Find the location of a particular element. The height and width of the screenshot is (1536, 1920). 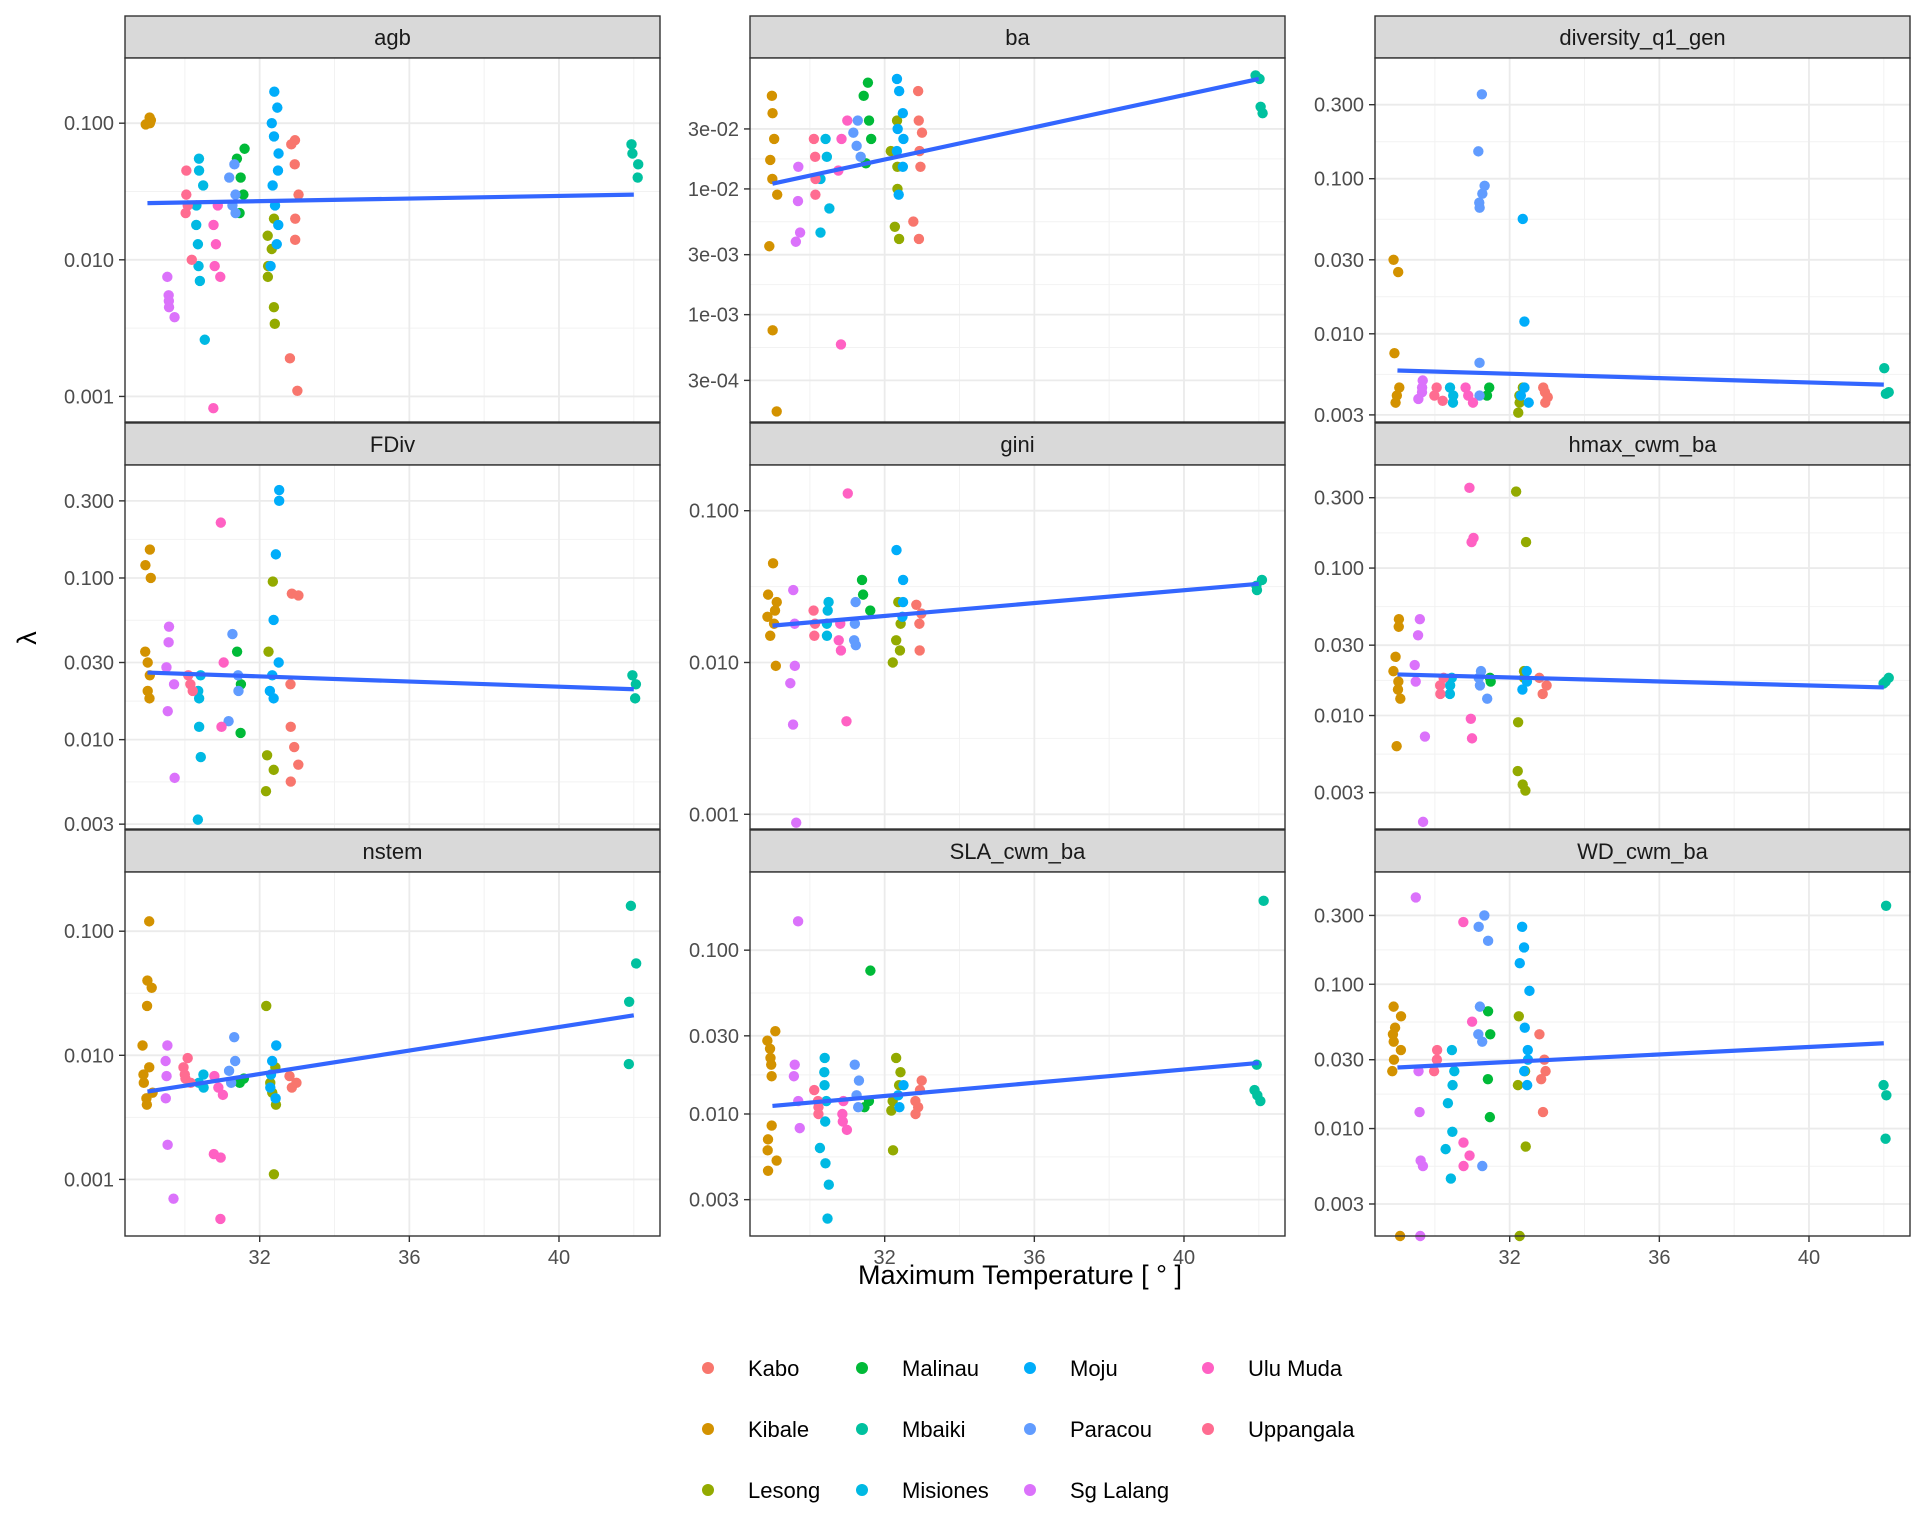

x-axis-title: Maximum Temperature [ ° ] is located at coordinates (1020, 1275).